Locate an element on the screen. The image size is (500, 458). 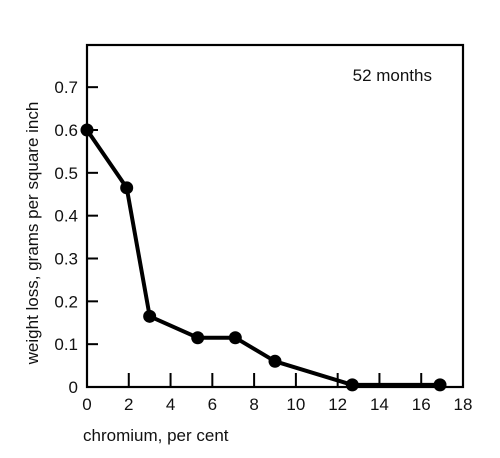
x-tick-labels: 0 2 4 6 8 10 12 14 16 18 is located at coordinates (277, 404).